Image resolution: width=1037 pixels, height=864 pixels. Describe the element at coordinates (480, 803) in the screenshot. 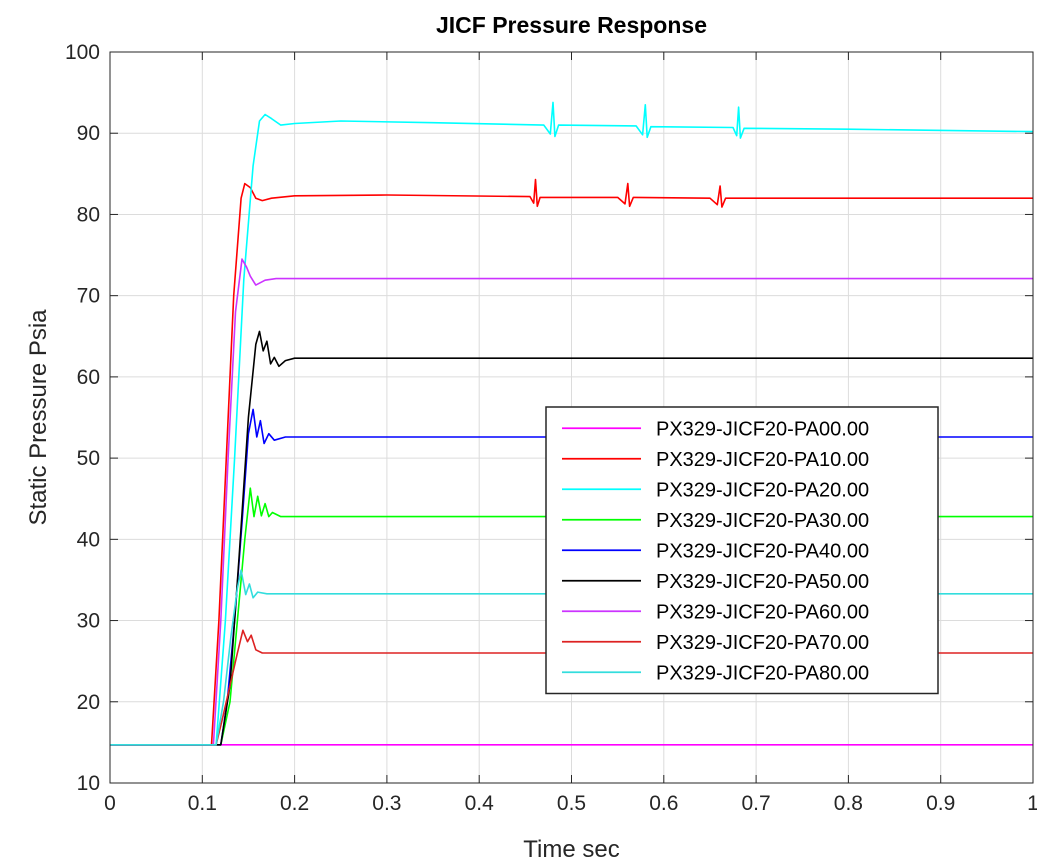

I see `x-tick-label: 0.4` at that location.